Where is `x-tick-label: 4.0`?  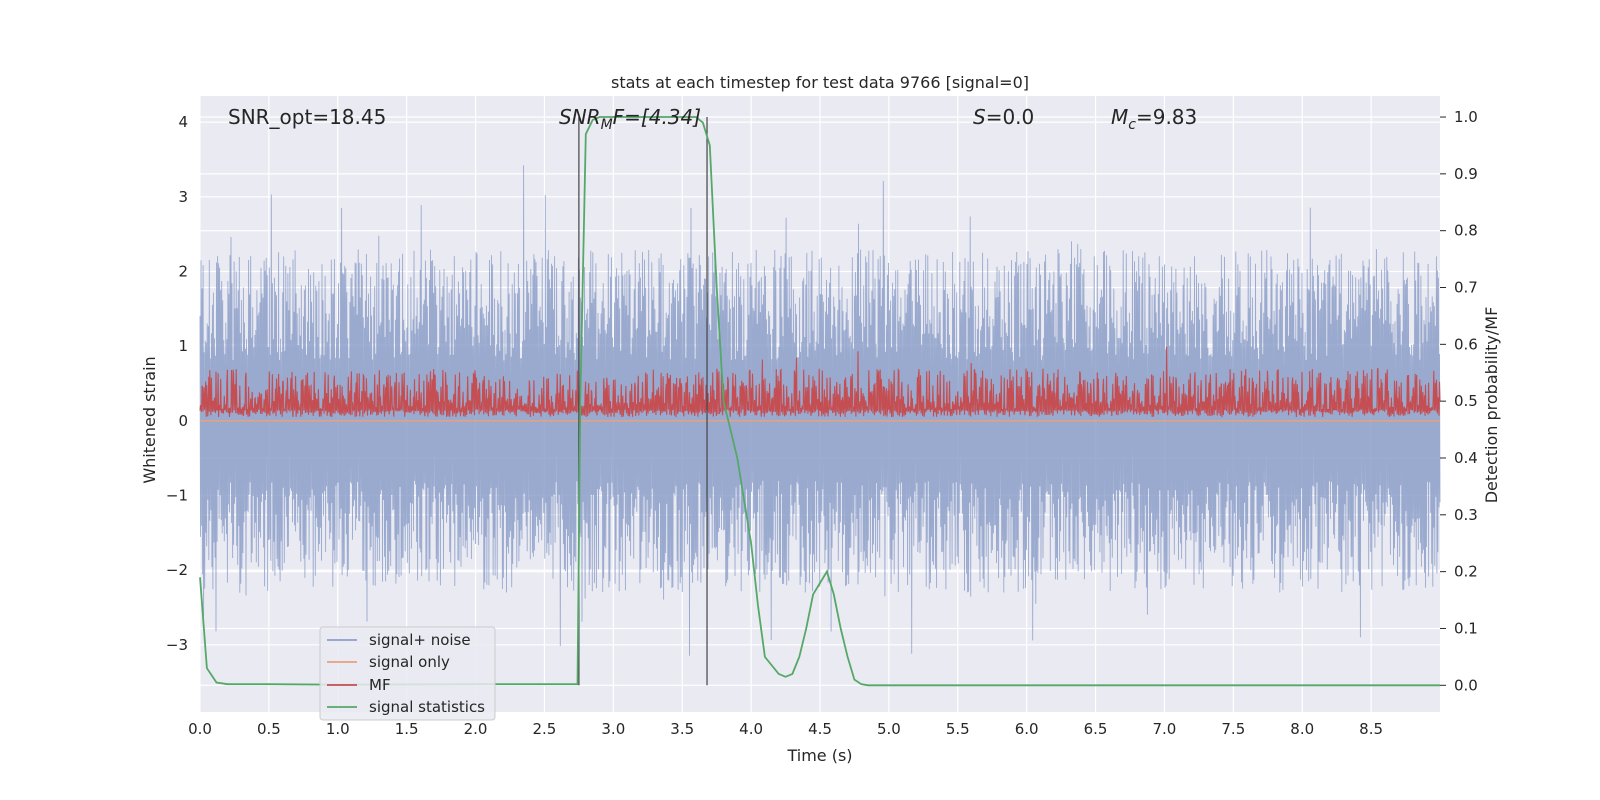 x-tick-label: 4.0 is located at coordinates (751, 729).